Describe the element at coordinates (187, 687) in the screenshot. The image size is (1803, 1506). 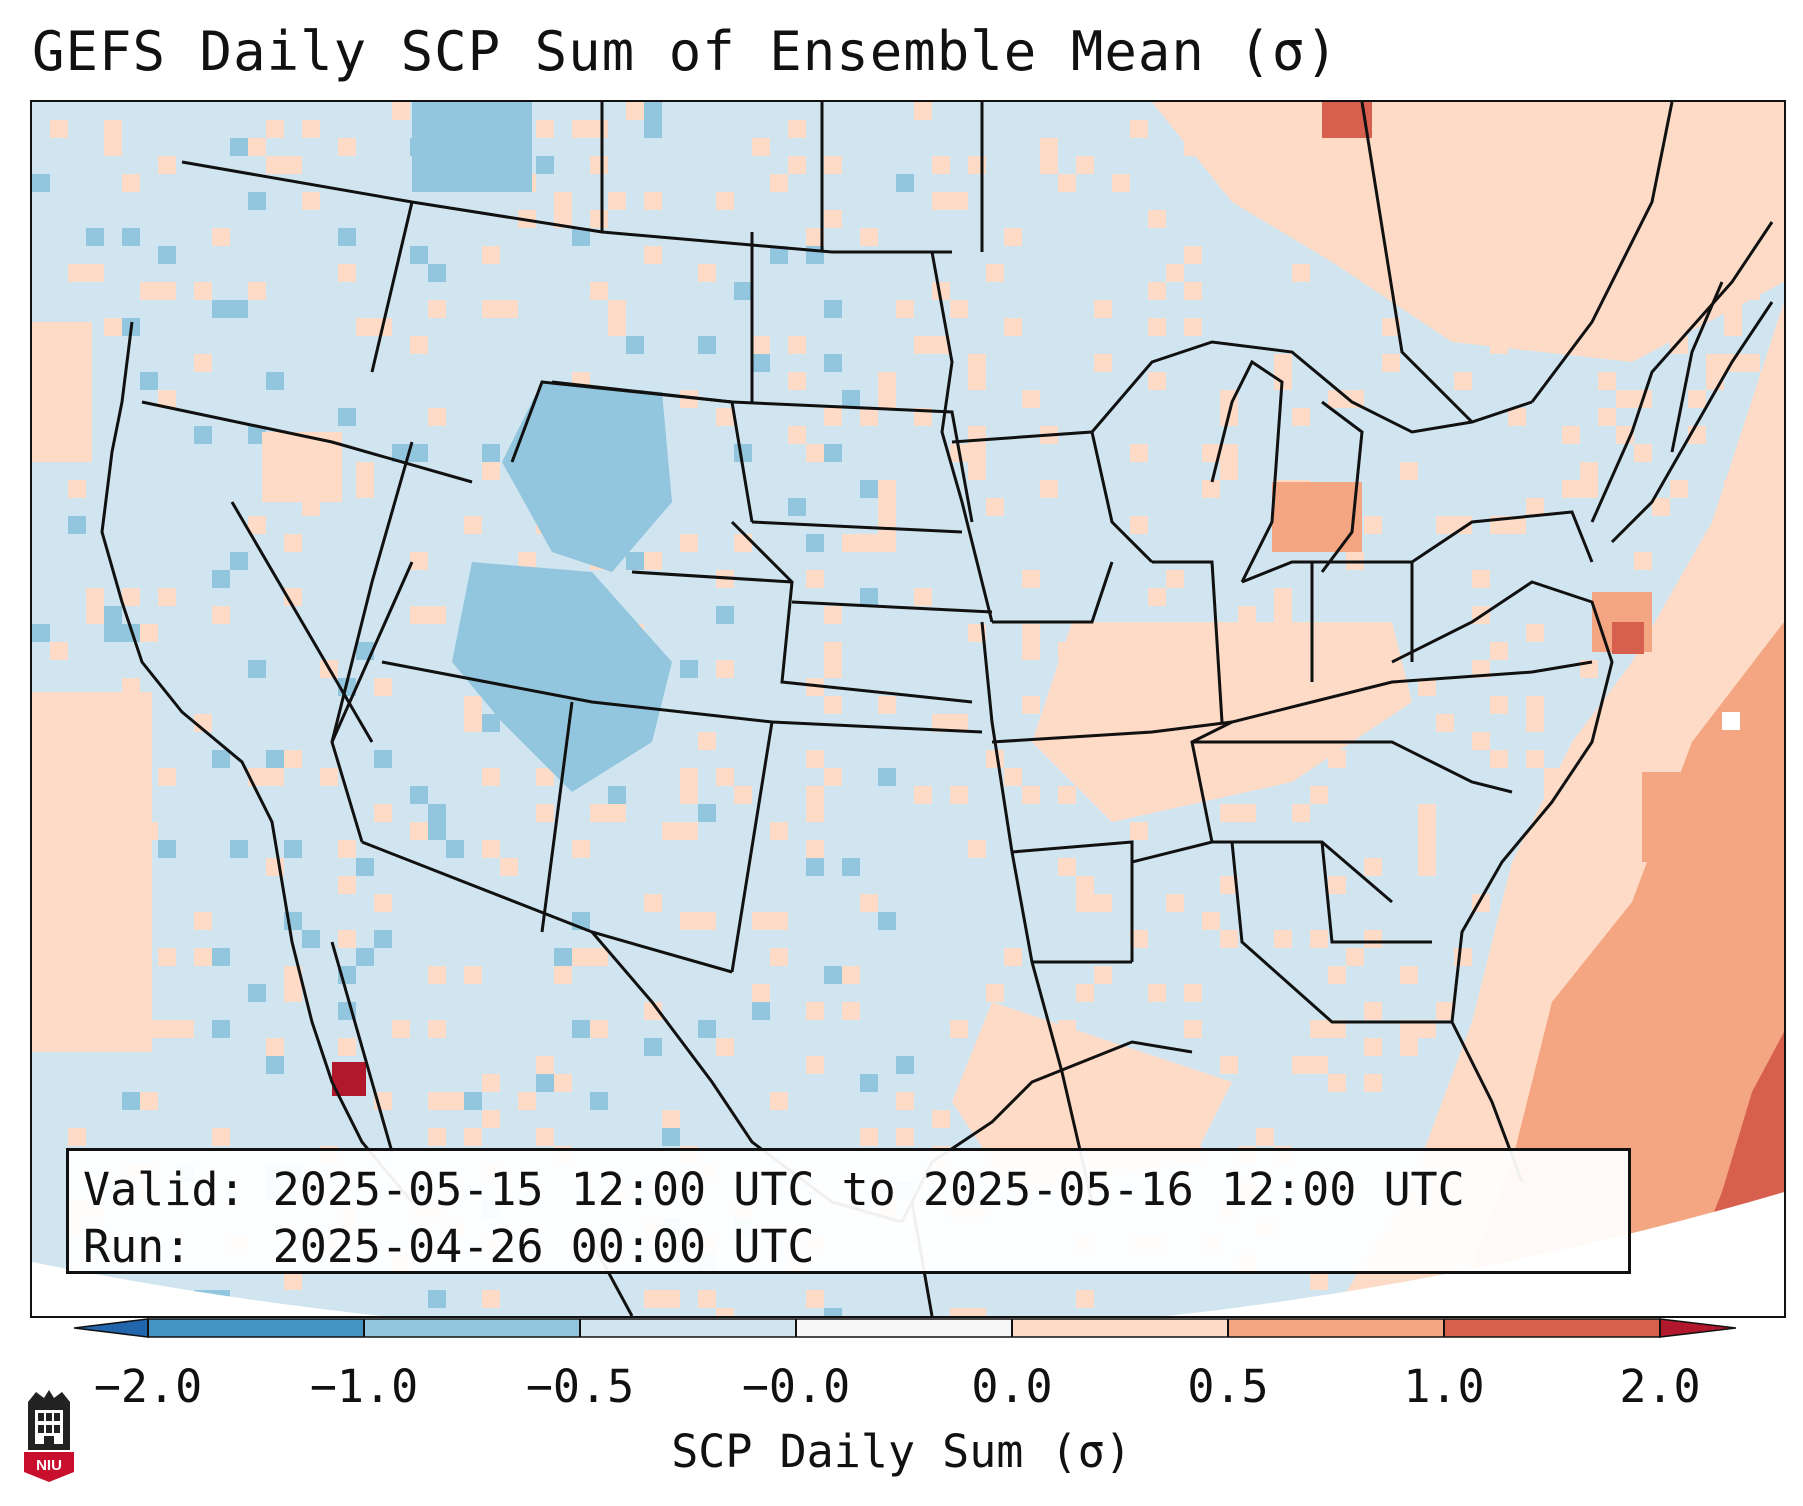
I see `west-coast-positive` at that location.